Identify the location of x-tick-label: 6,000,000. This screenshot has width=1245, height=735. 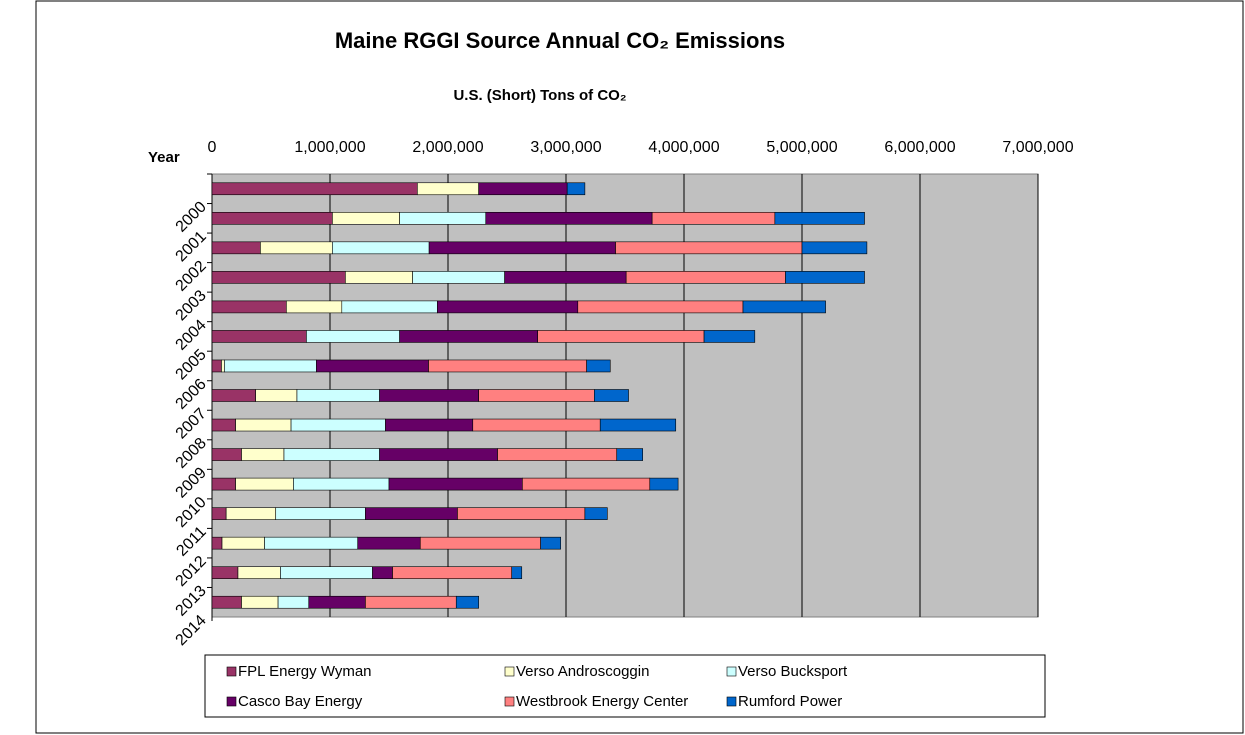
(919, 147).